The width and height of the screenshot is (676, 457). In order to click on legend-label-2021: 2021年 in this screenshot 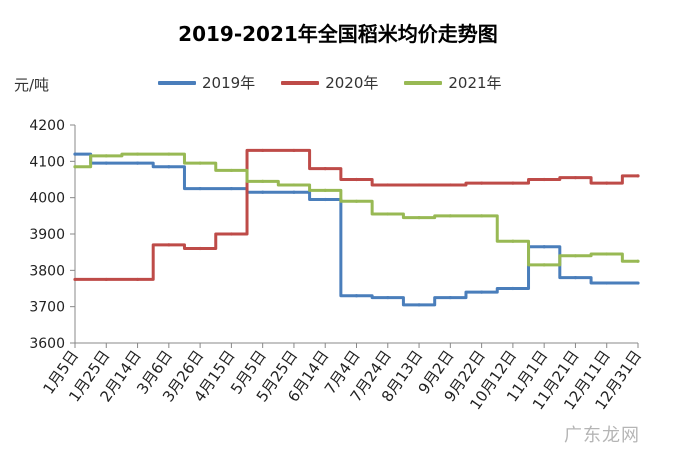, I will do `click(475, 83)`.